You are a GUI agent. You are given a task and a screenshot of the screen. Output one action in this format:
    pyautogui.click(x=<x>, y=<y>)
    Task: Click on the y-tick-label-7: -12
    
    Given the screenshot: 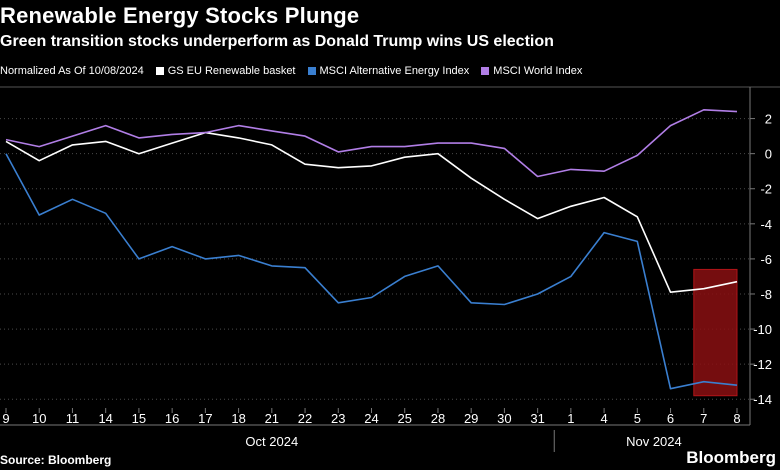 What is the action you would take?
    pyautogui.click(x=762, y=364)
    